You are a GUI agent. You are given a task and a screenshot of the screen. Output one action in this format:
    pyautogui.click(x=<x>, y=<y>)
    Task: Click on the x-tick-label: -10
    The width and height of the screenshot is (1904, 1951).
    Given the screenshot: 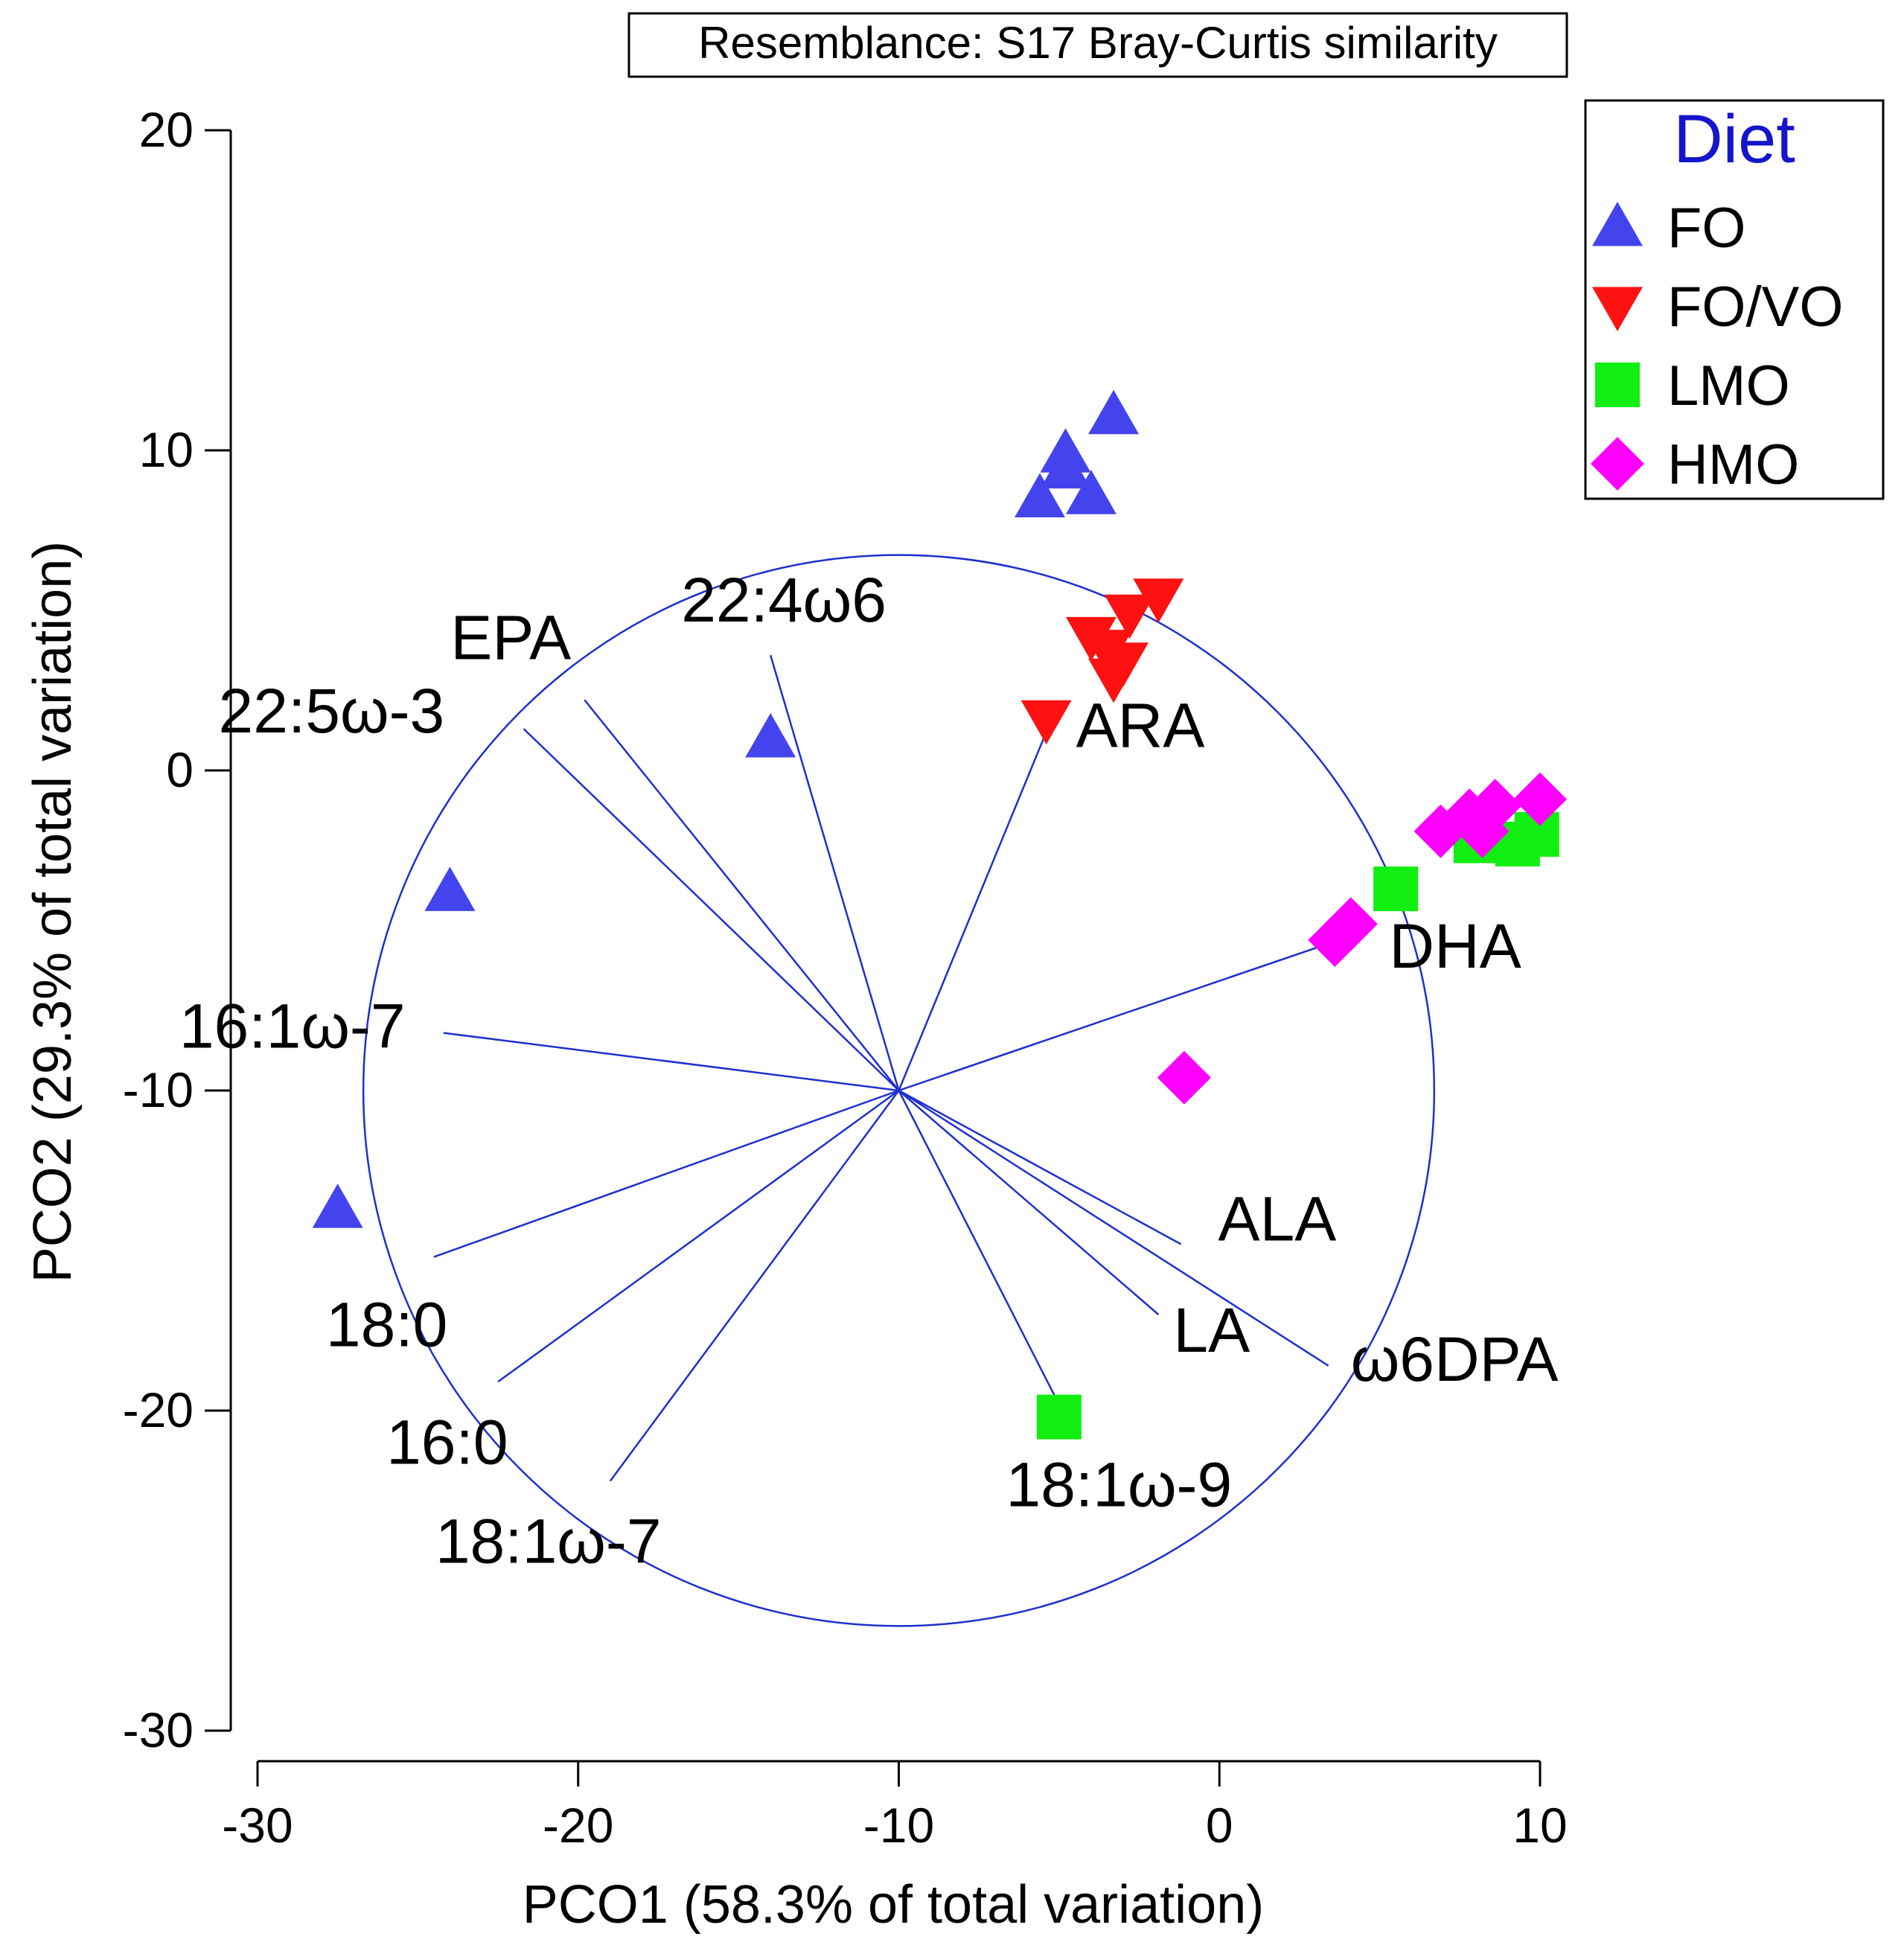 What is the action you would take?
    pyautogui.click(x=898, y=1825)
    